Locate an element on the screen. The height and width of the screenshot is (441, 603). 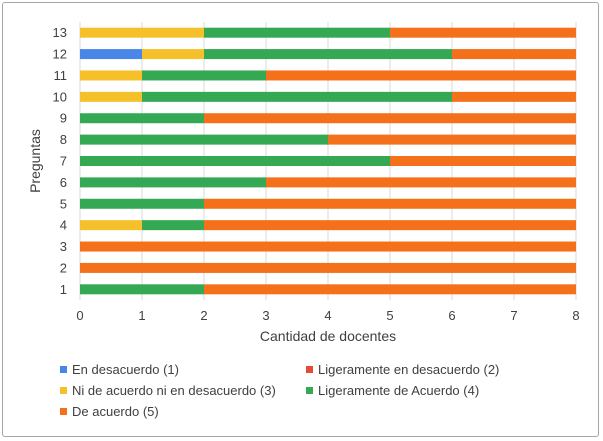
bar-segment-q13-s5 is located at coordinates (483, 32).